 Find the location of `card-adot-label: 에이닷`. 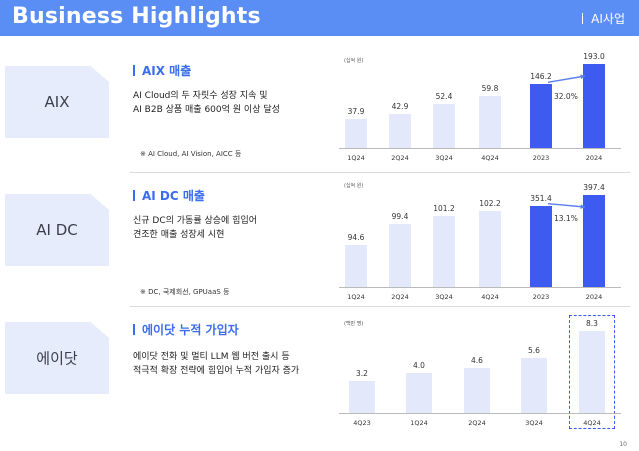

card-adot-label: 에이닷 is located at coordinates (57, 358).